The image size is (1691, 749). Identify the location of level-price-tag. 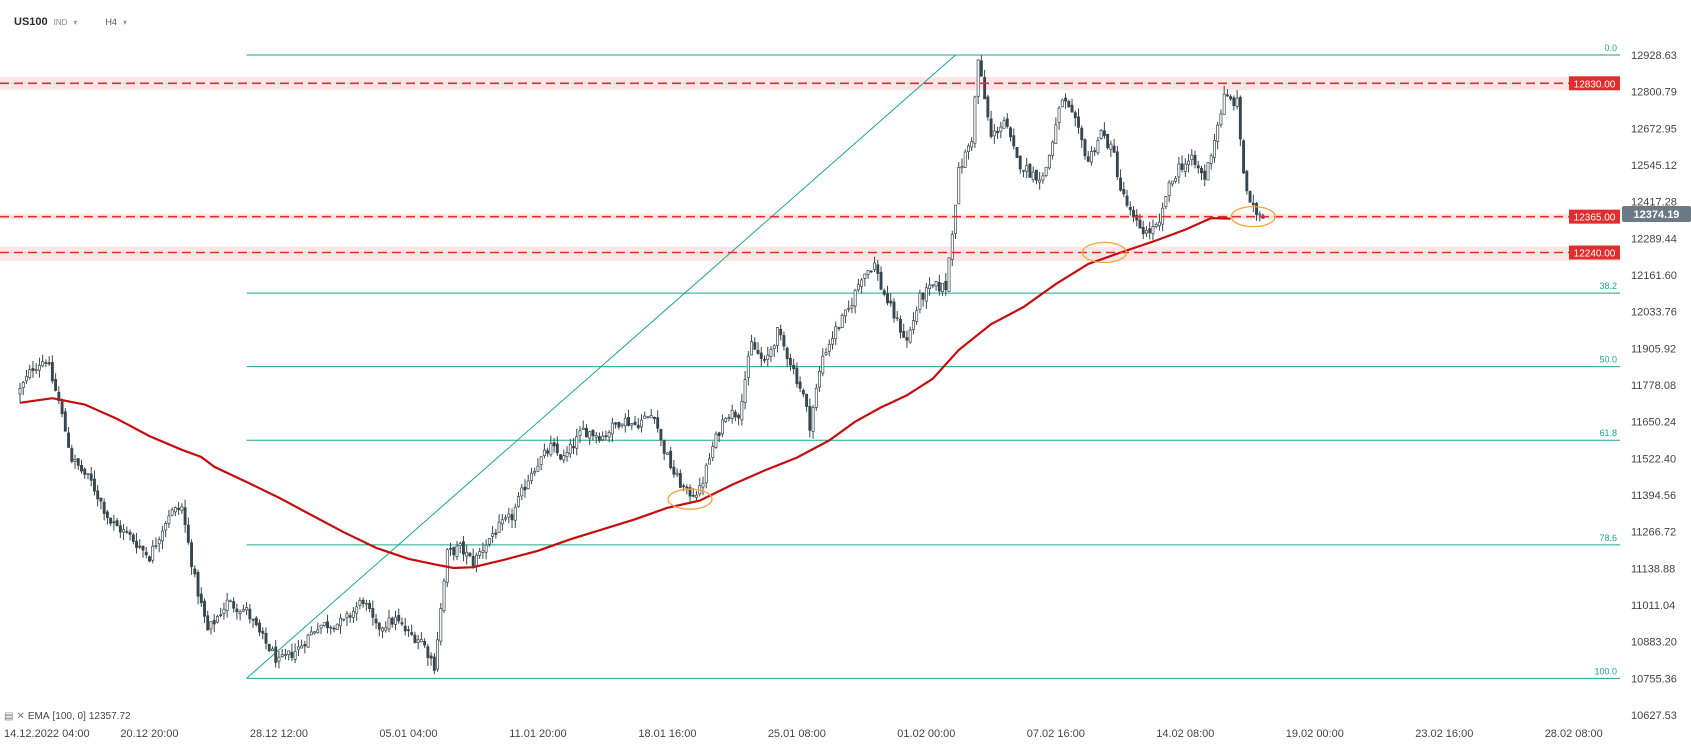
(1594, 216).